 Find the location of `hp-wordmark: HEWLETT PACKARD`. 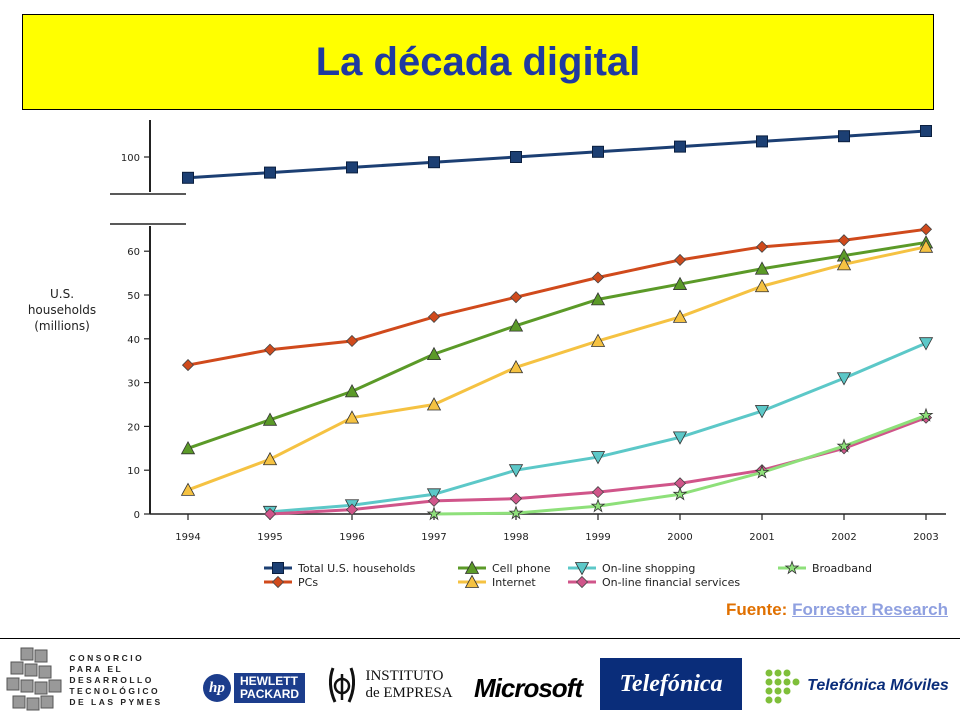

hp-wordmark: HEWLETT PACKARD is located at coordinates (269, 688).